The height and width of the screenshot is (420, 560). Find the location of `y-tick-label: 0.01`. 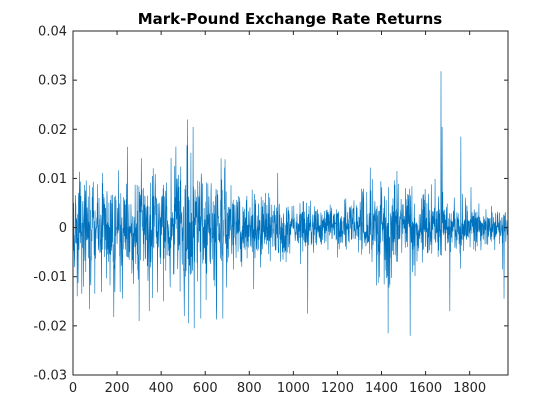

y-tick-label: 0.01 is located at coordinates (52, 179).